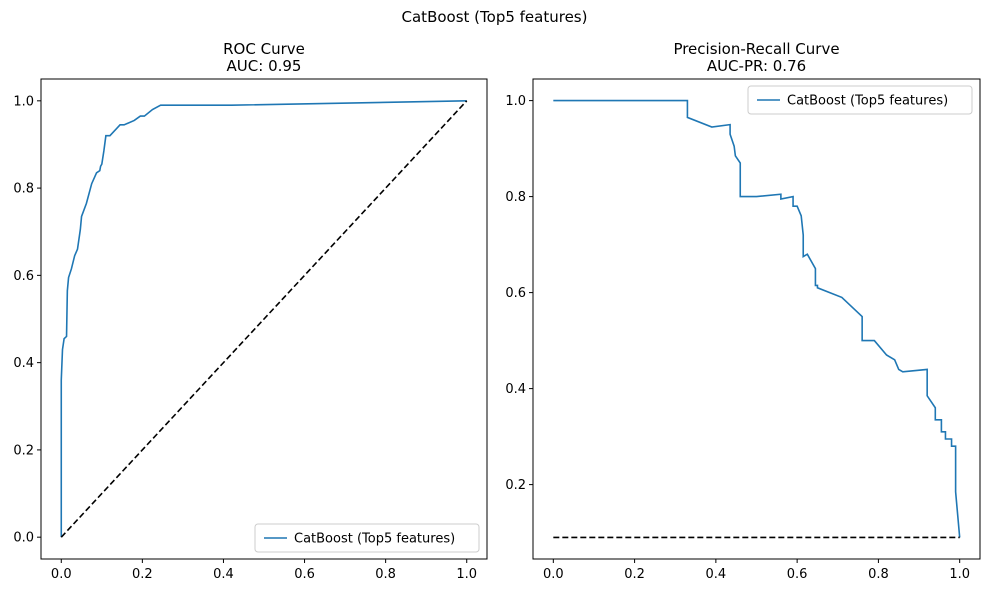 Image resolution: width=989 pixels, height=593 pixels. I want to click on pr-x-tick-label: 1.0, so click(959, 574).